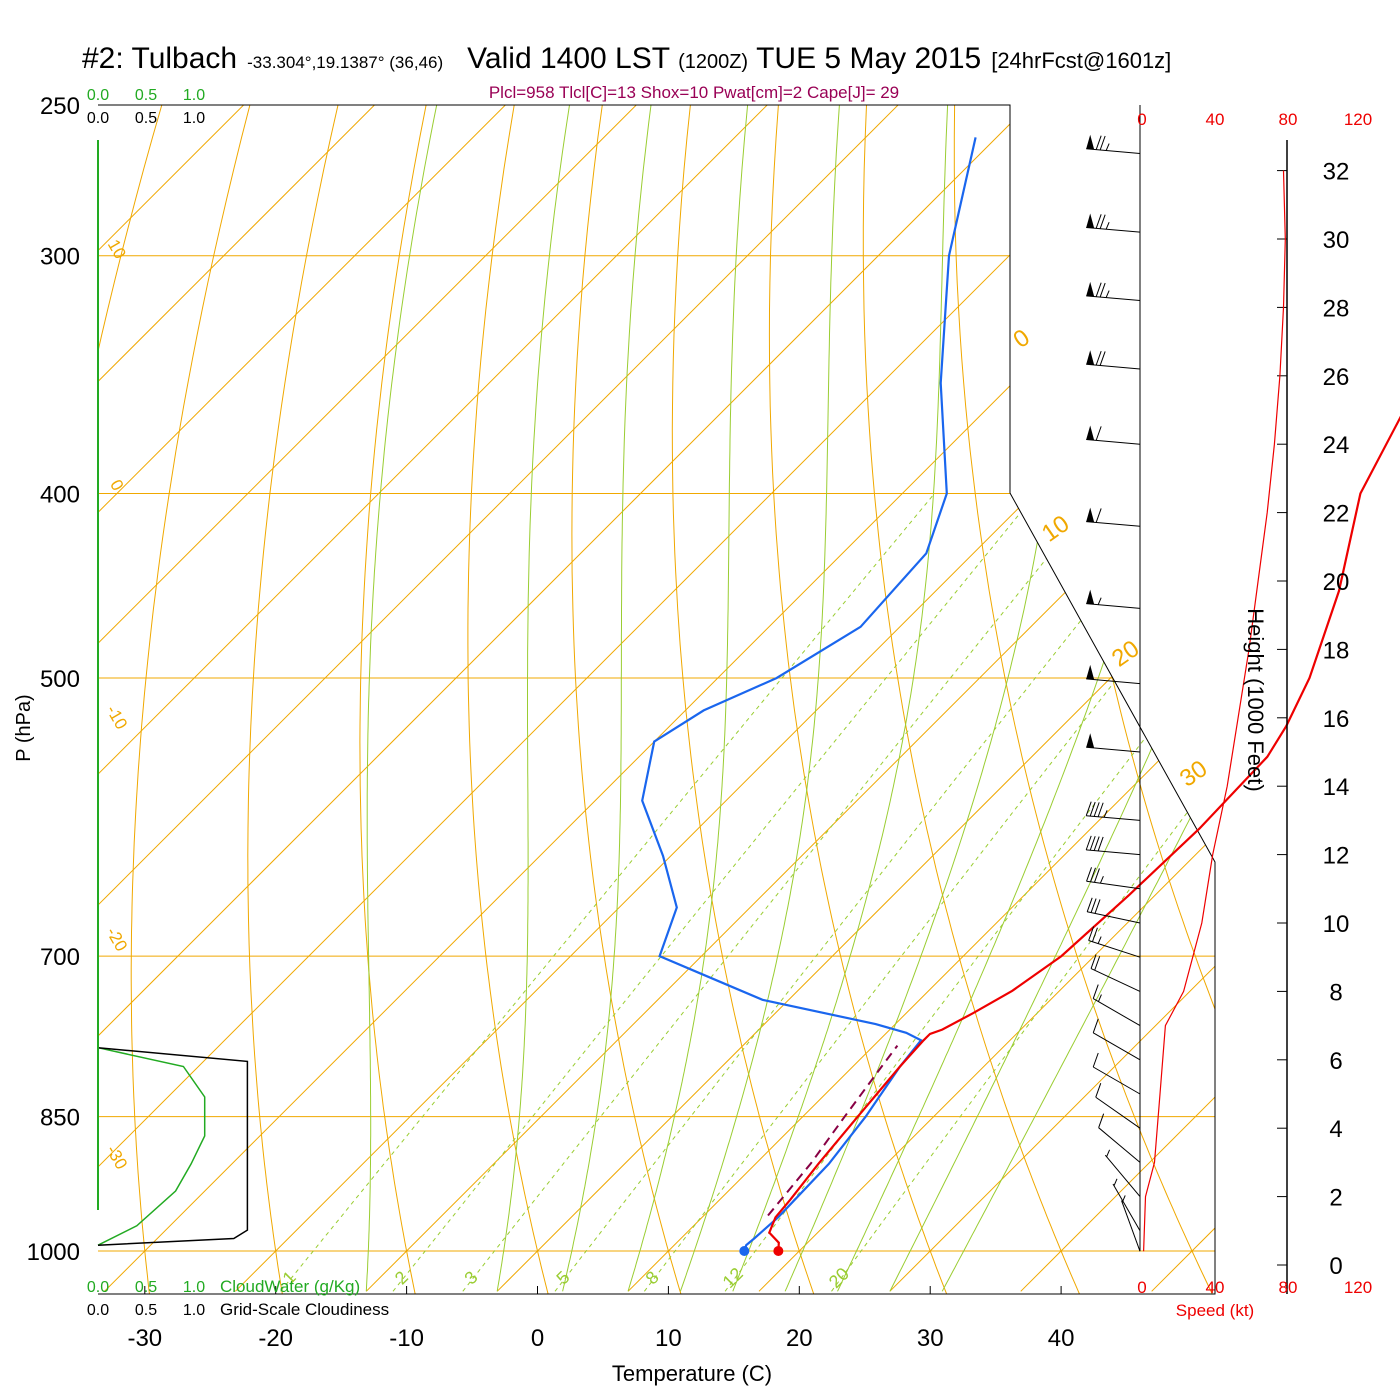  What do you see at coordinates (116, 1157) in the screenshot?
I see `dry-adiabat-label: -30` at bounding box center [116, 1157].